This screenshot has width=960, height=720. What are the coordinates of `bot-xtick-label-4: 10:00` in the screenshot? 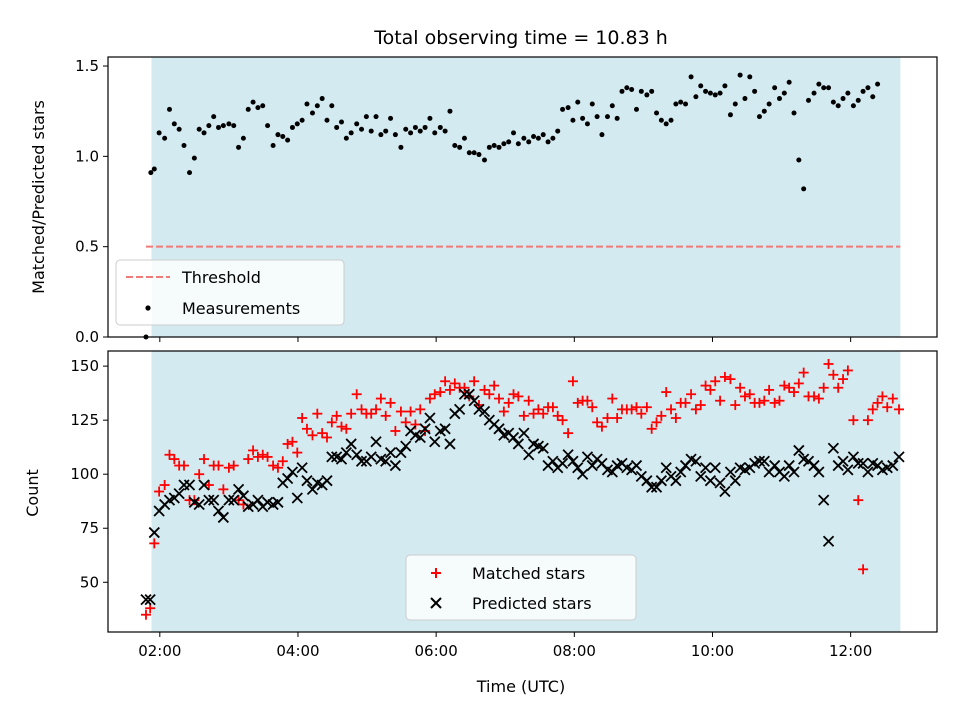 It's located at (712, 651).